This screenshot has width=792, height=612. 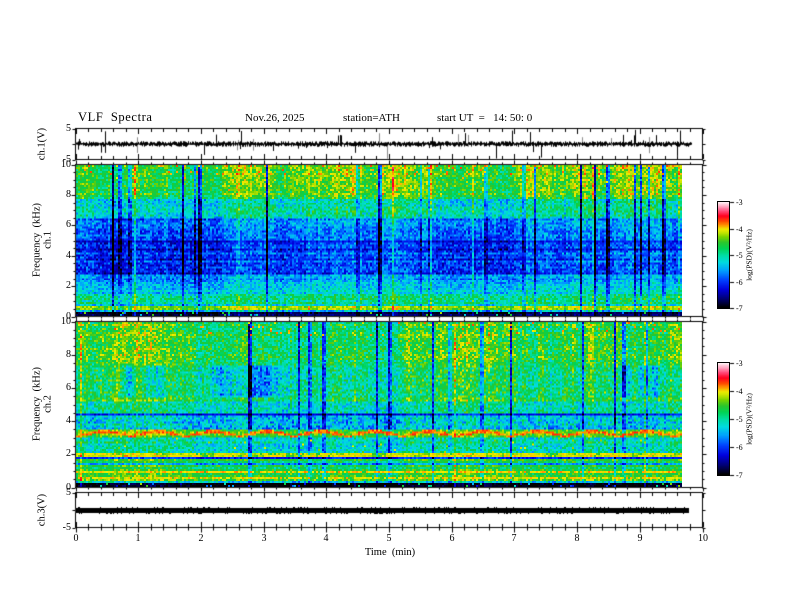 What do you see at coordinates (68, 387) in the screenshot?
I see `spec2-ytick-label: 6` at bounding box center [68, 387].